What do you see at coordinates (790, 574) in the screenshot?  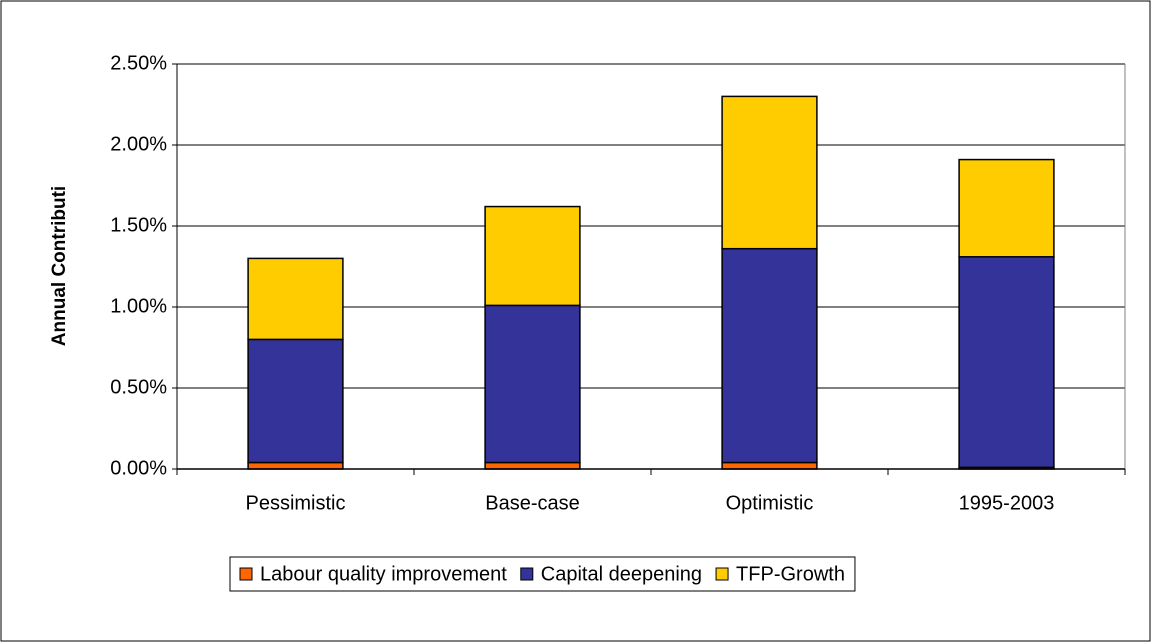 I see `legend-label: TFP-Growth` at bounding box center [790, 574].